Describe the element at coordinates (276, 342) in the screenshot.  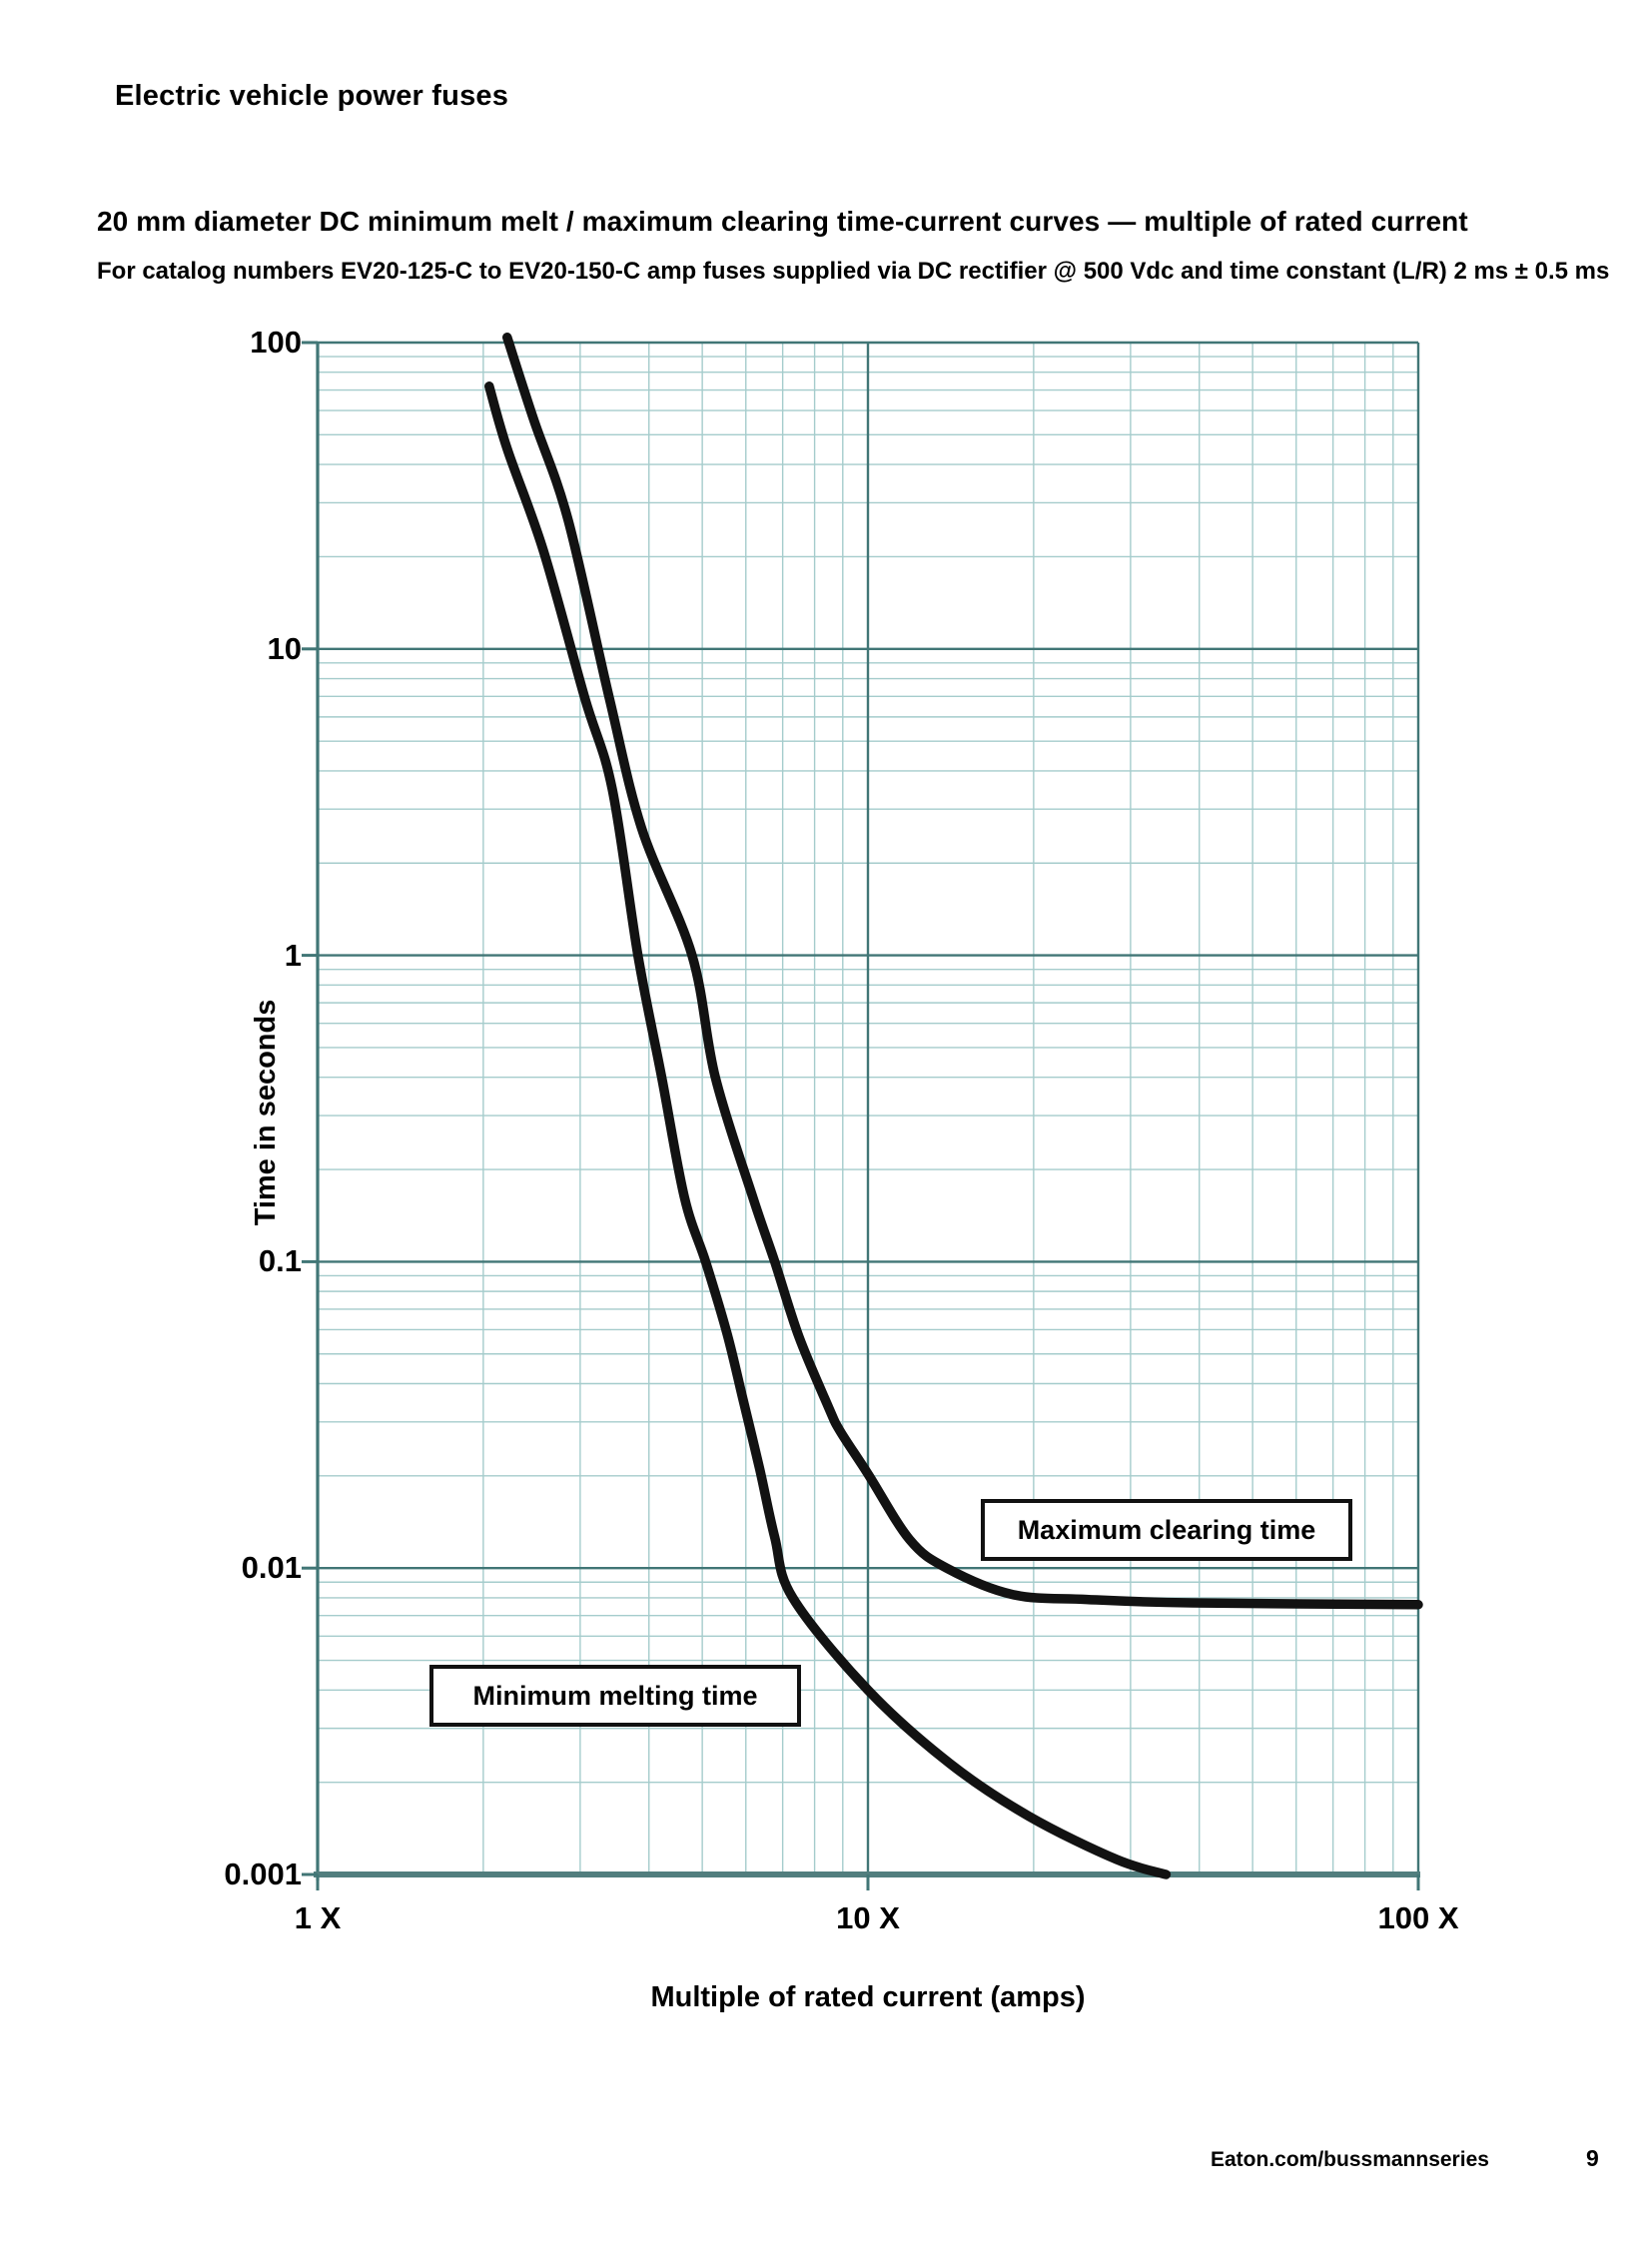
I see `y-tick-label: 100` at that location.